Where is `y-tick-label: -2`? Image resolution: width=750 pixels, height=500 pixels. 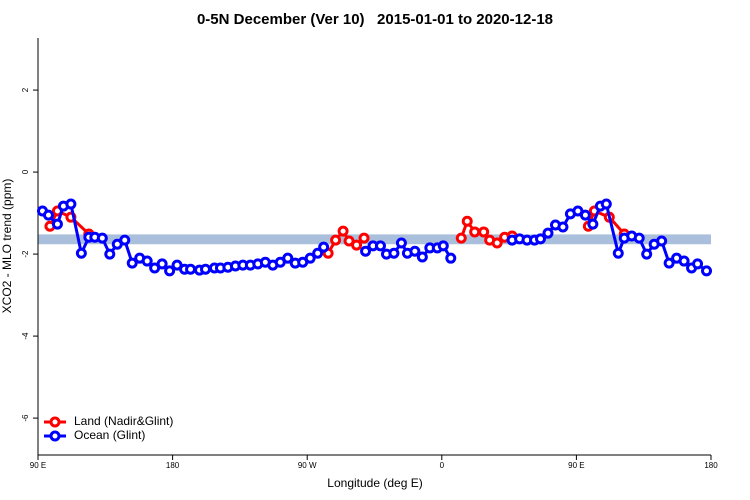
y-tick-label: -2 is located at coordinates (25, 254).